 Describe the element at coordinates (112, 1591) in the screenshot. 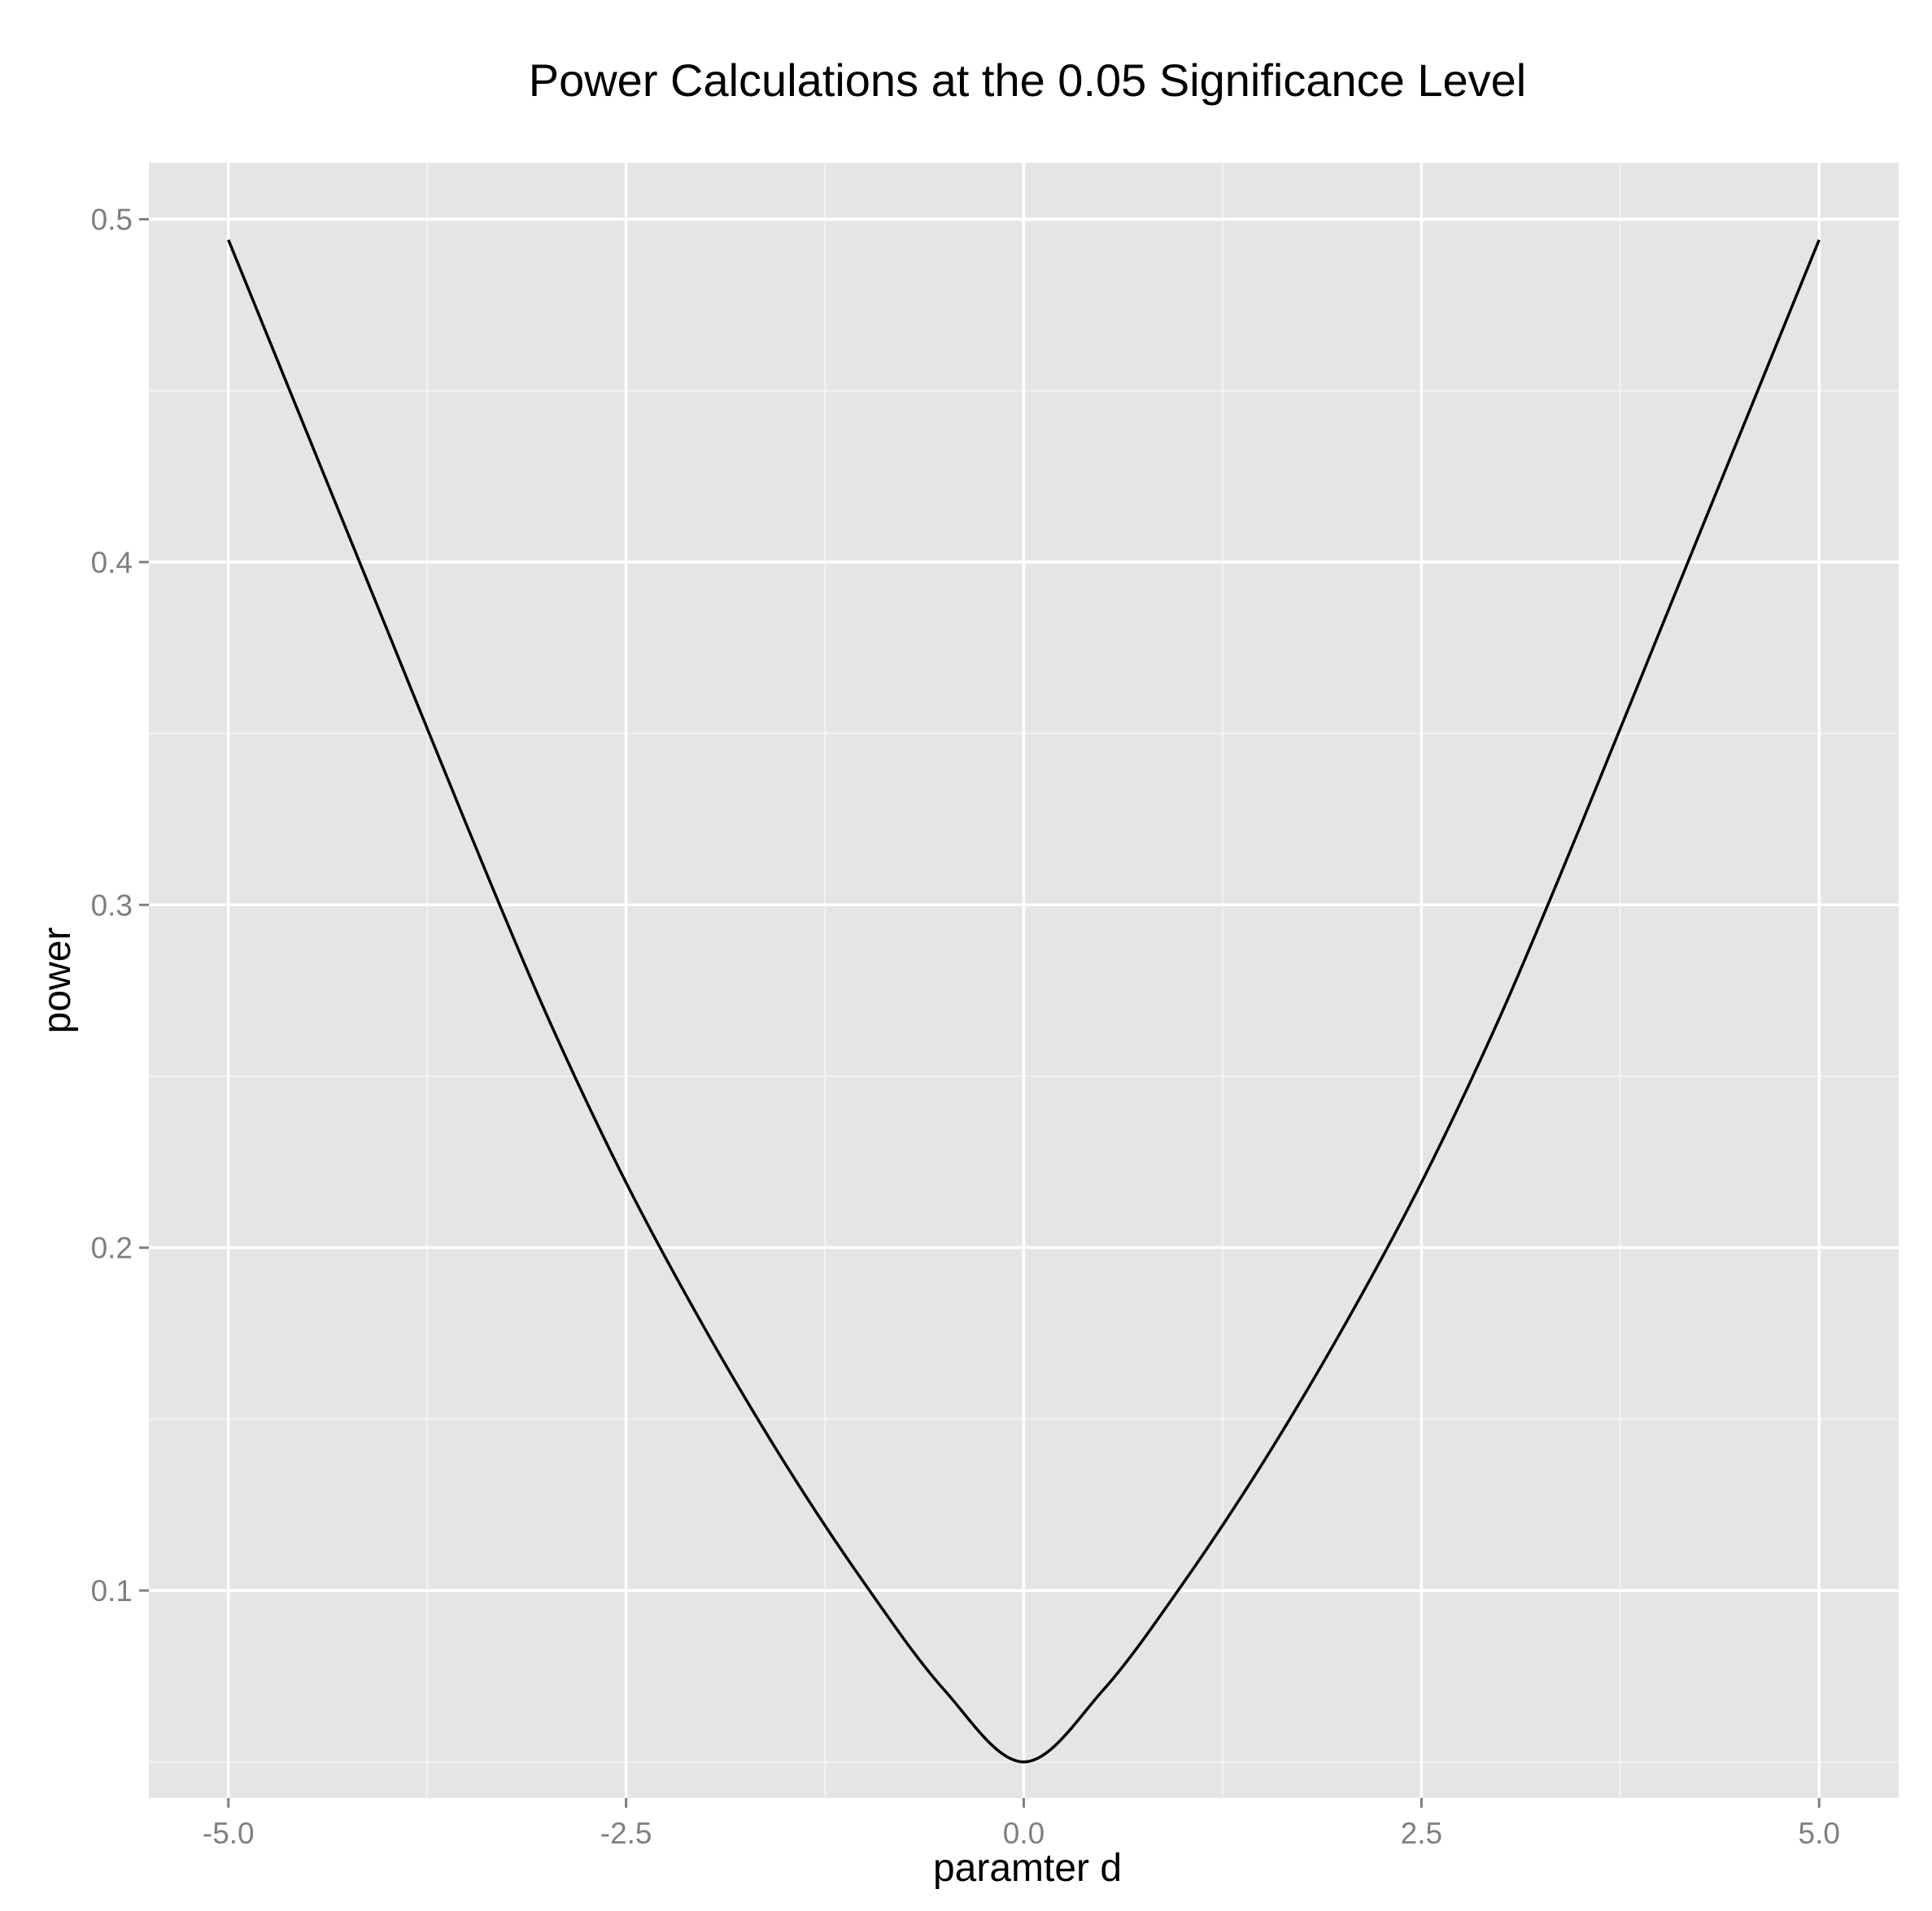

I see `y-tick-label: 0.1` at that location.